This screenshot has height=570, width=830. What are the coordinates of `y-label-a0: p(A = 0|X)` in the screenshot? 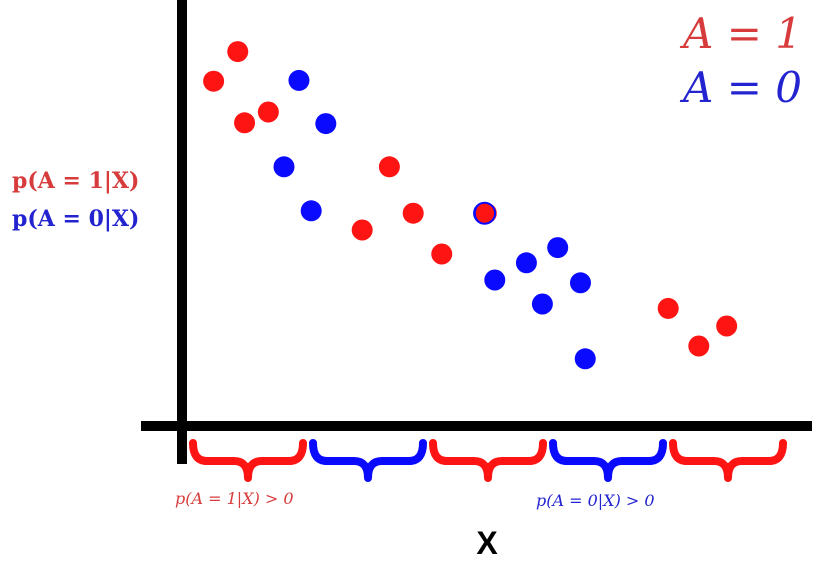 It's located at (75, 219).